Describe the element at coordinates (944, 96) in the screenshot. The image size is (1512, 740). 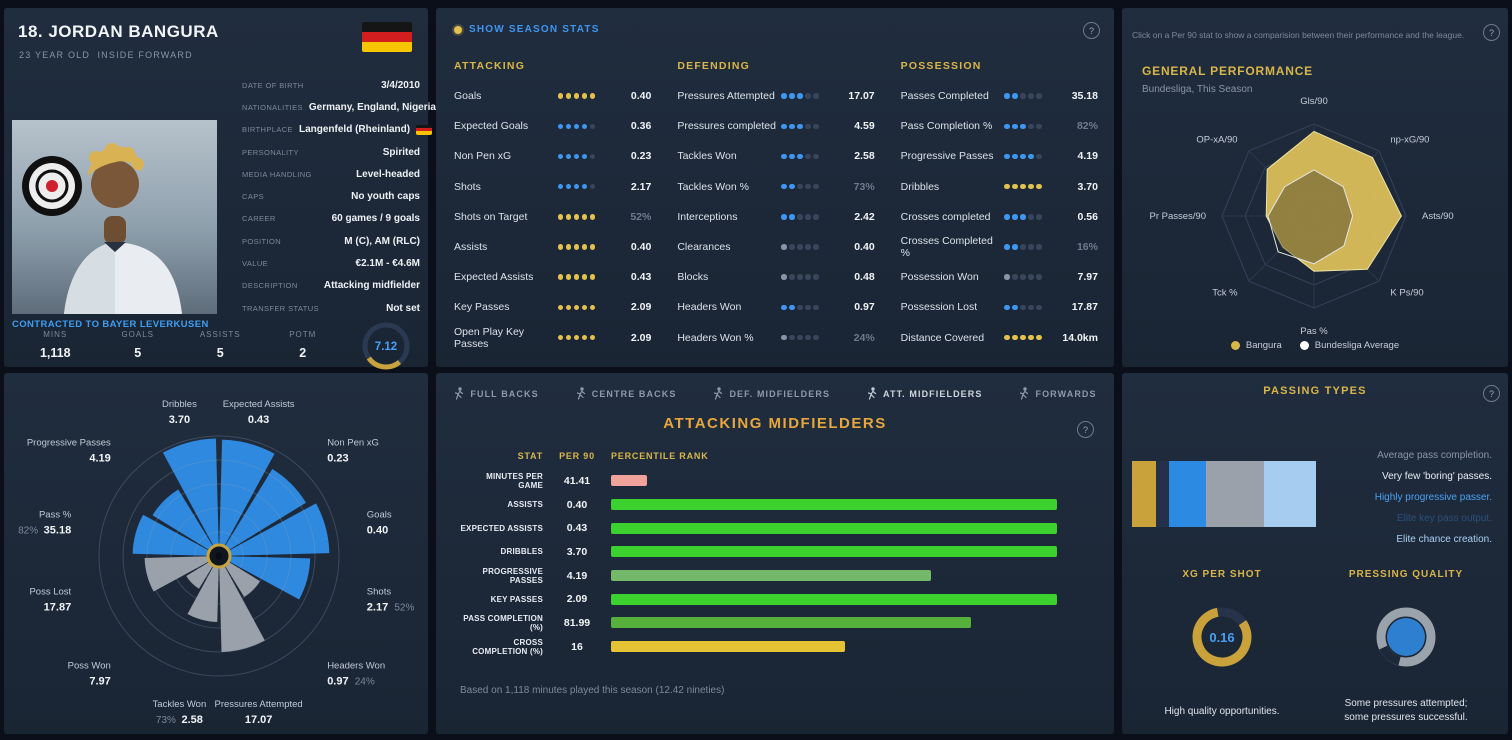
I see `stat-name: Passes Completed` at that location.